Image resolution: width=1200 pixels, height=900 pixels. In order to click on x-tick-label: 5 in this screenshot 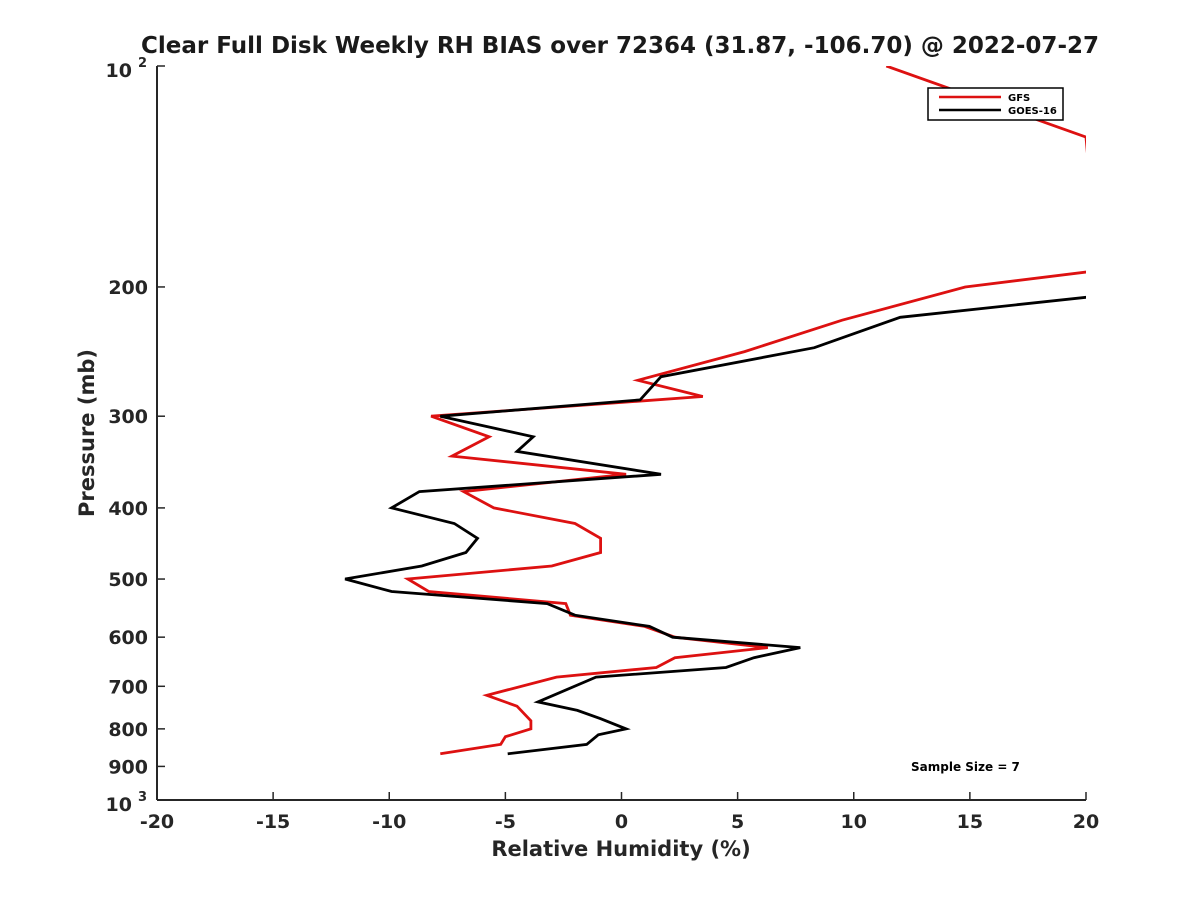, I will do `click(737, 822)`.